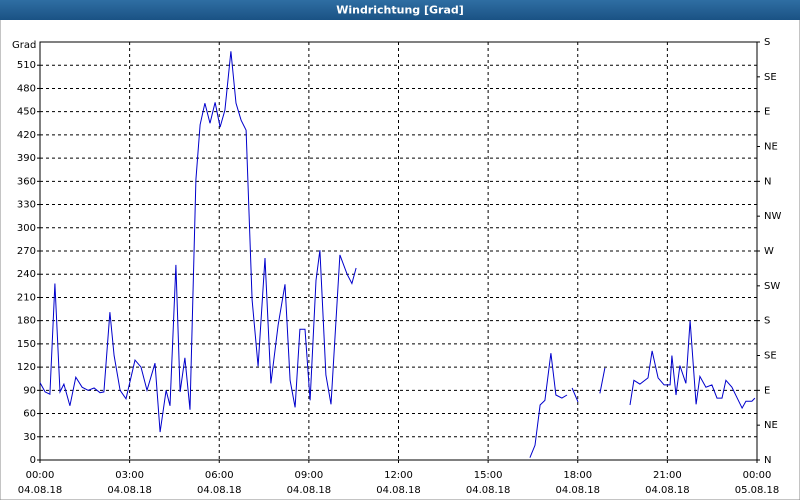 The height and width of the screenshot is (504, 800). Describe the element at coordinates (772, 216) in the screenshot. I see `y2-tick-label: NW` at that location.